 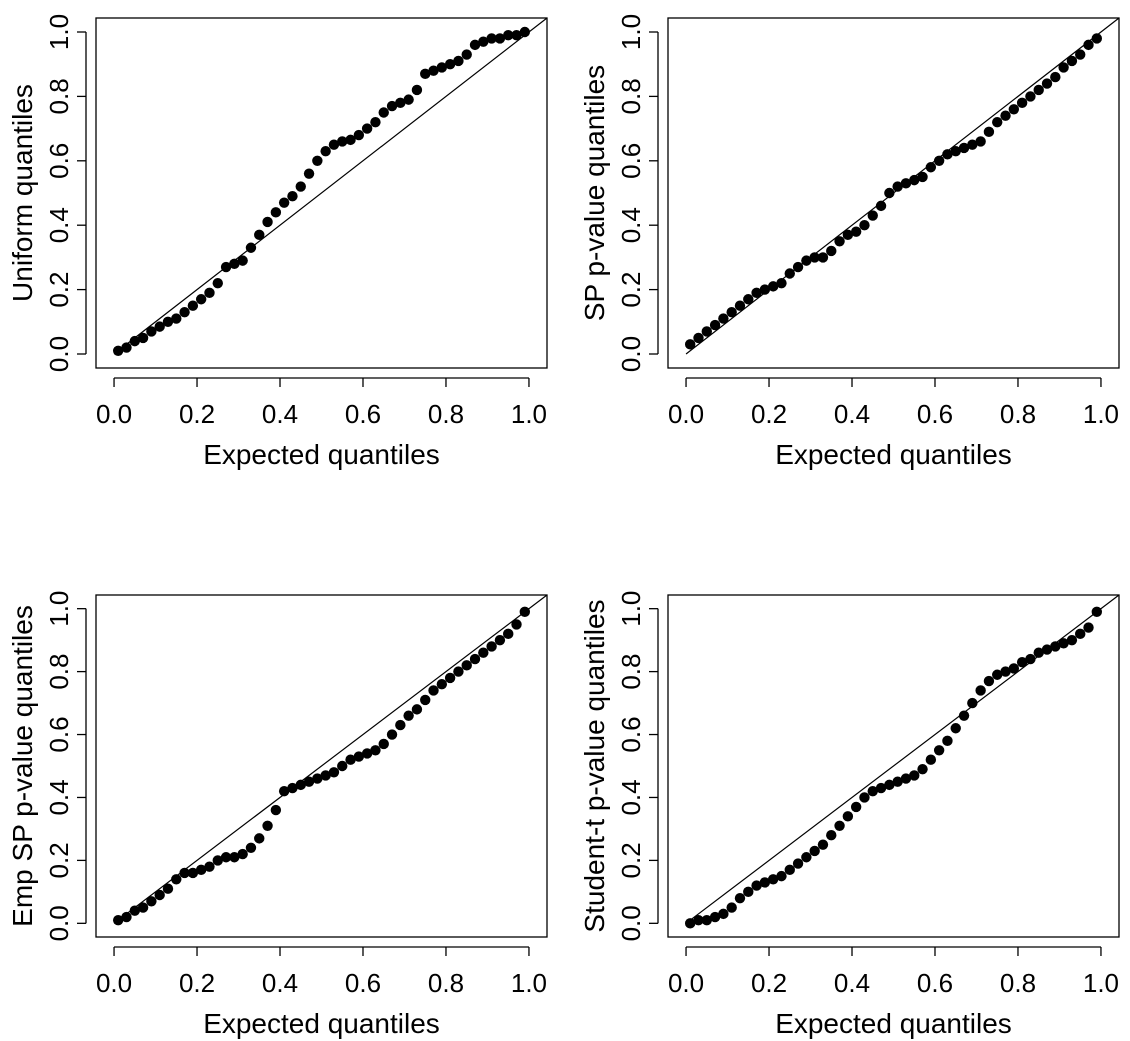 What do you see at coordinates (330, 186) in the screenshot?
I see `reference-line` at bounding box center [330, 186].